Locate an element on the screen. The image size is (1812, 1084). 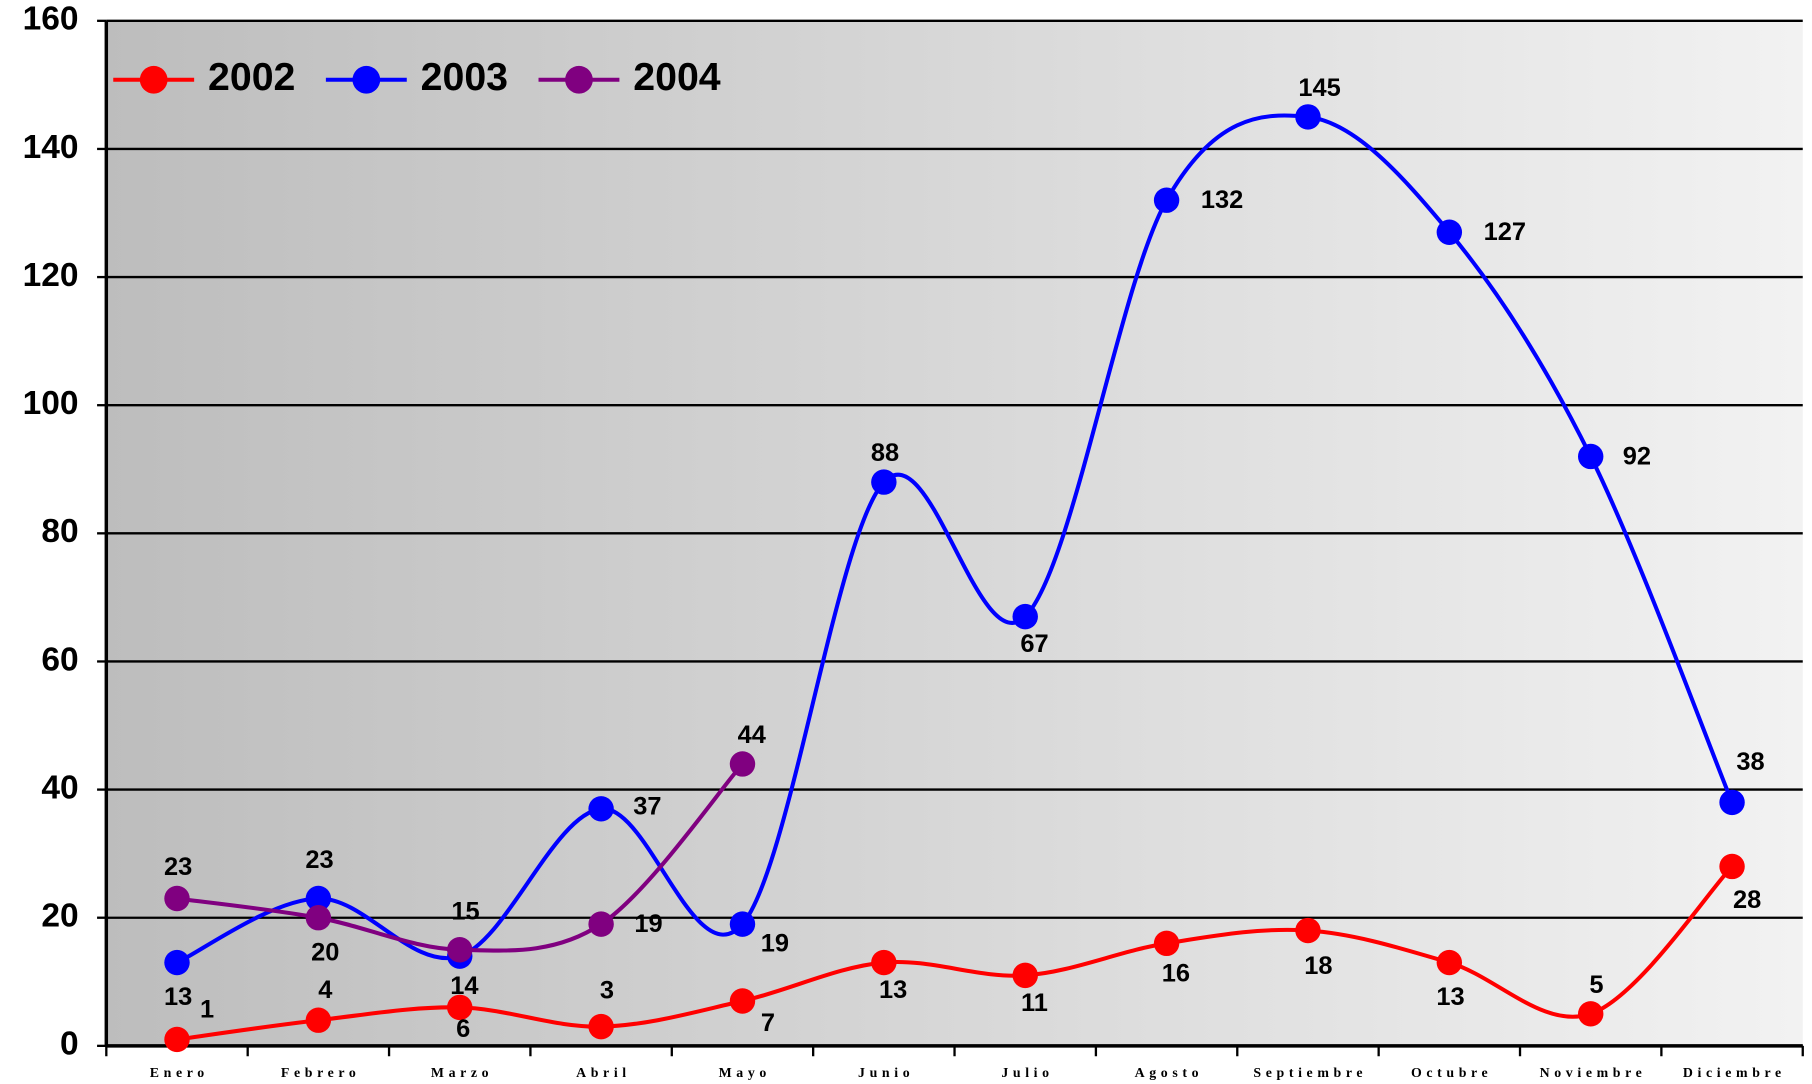
y-tick-label: 160 is located at coordinates (51, 19).